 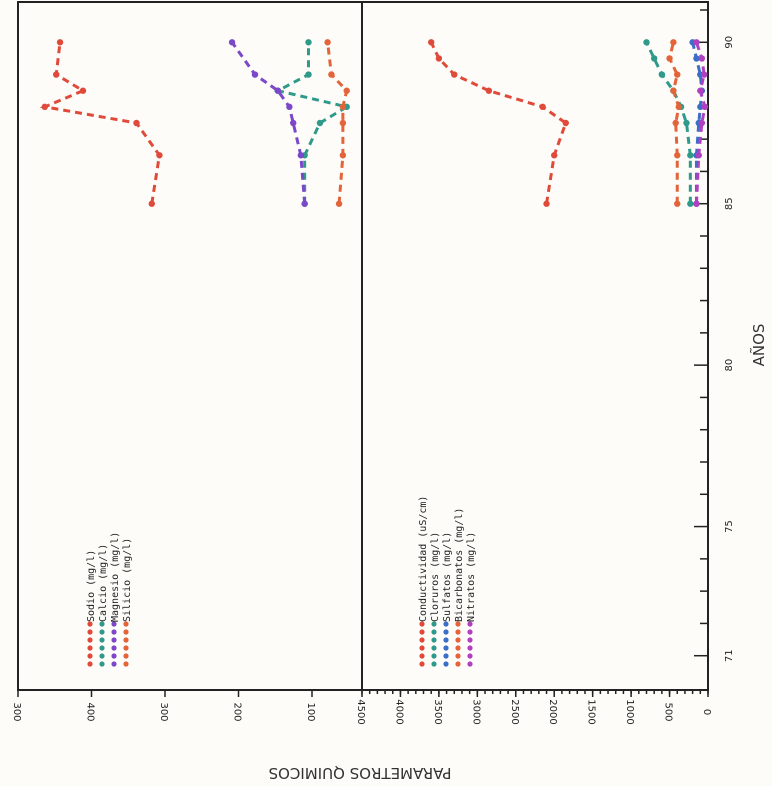 I want to click on value-tick-label-500: 500, so click(x=668, y=711).